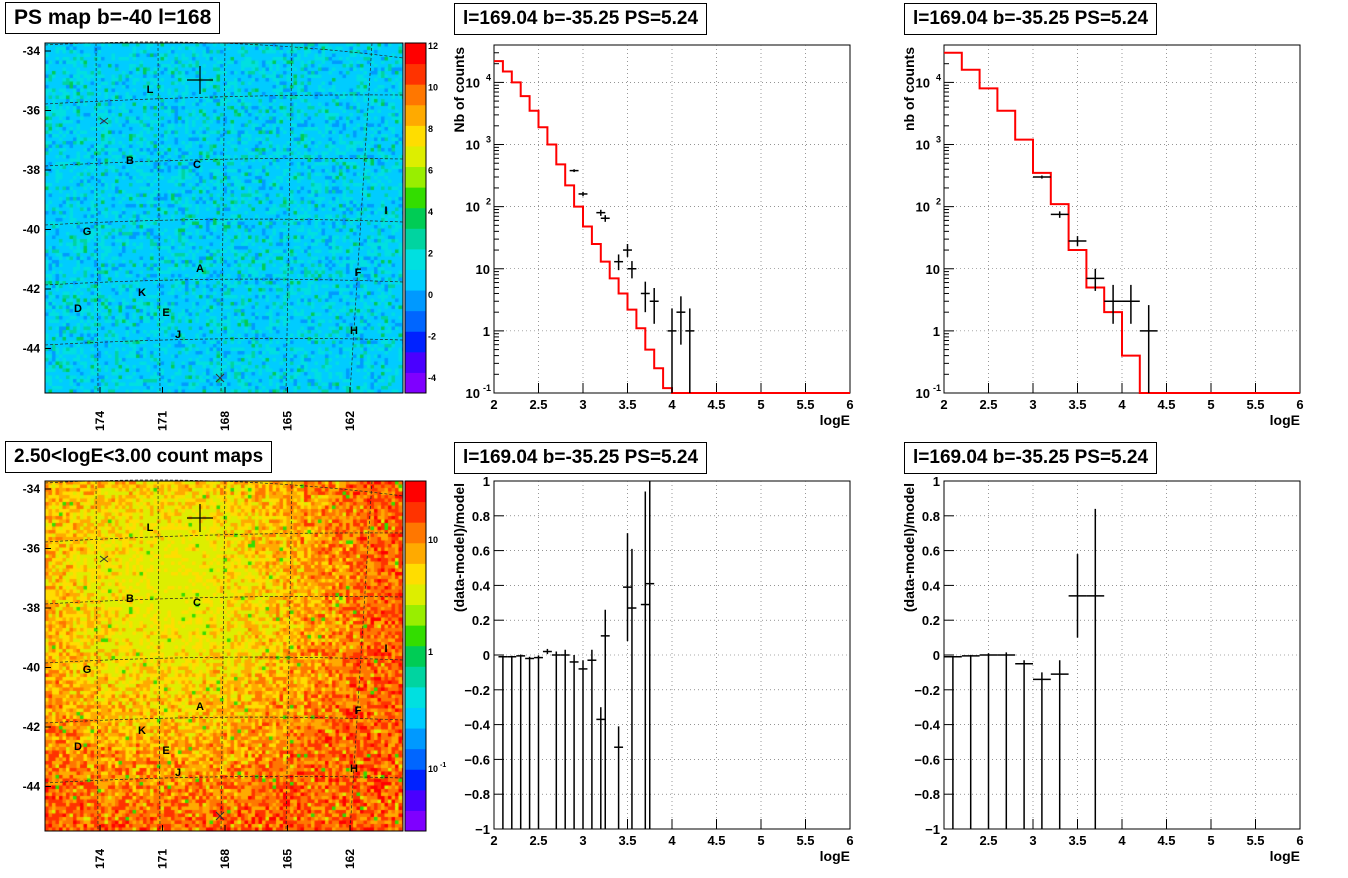  I want to click on source-label: A, so click(200, 707).